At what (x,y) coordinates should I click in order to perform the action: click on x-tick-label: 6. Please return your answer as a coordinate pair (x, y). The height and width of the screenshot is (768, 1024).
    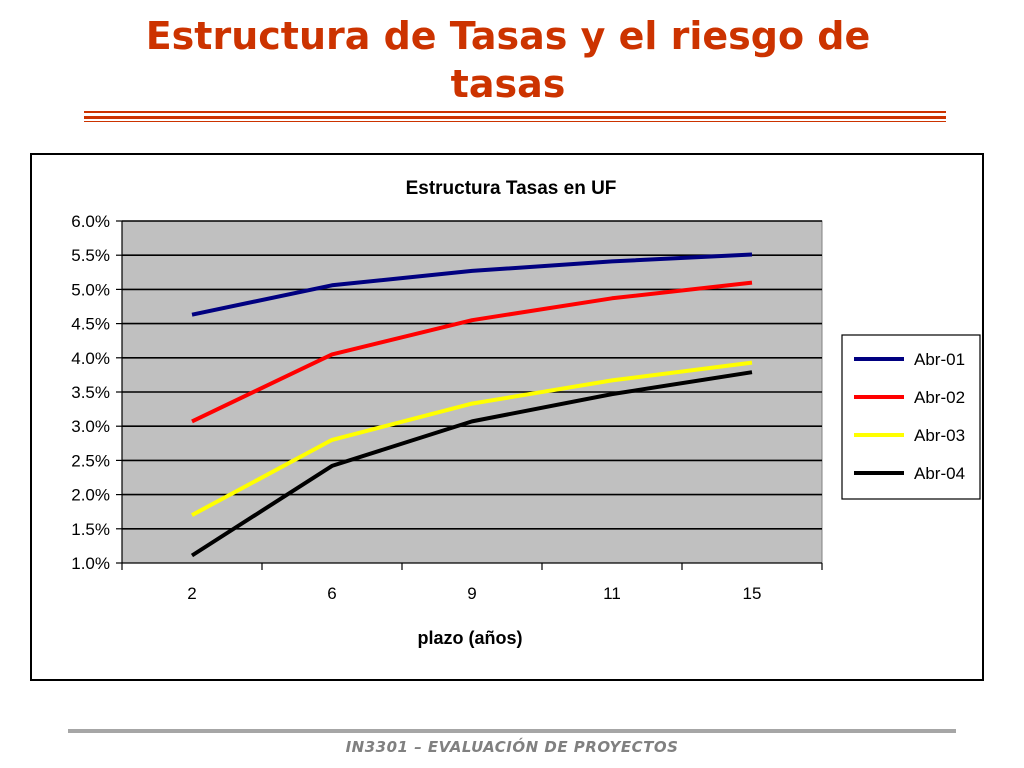
    Looking at the image, I should click on (331, 593).